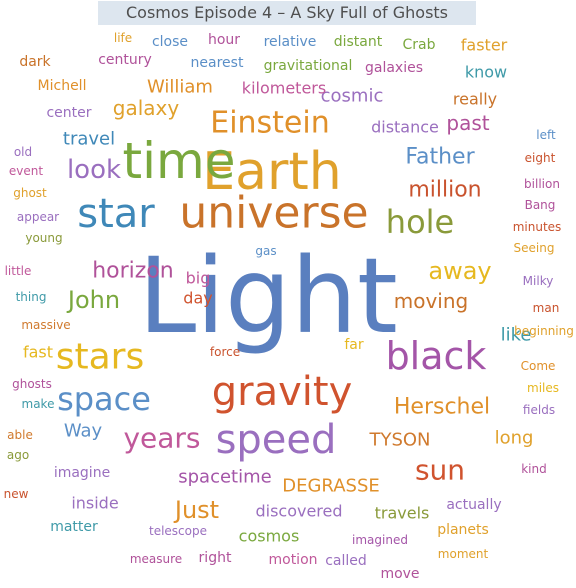  Describe the element at coordinates (463, 554) in the screenshot. I see `word-moment: moment` at that location.